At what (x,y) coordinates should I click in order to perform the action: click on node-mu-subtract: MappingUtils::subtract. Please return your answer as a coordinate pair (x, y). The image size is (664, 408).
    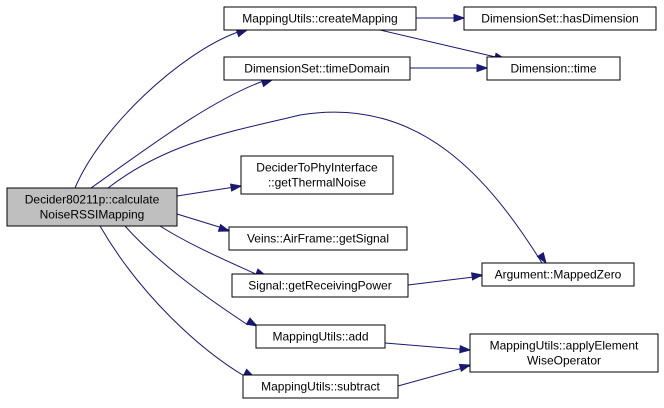
    Looking at the image, I should click on (320, 386).